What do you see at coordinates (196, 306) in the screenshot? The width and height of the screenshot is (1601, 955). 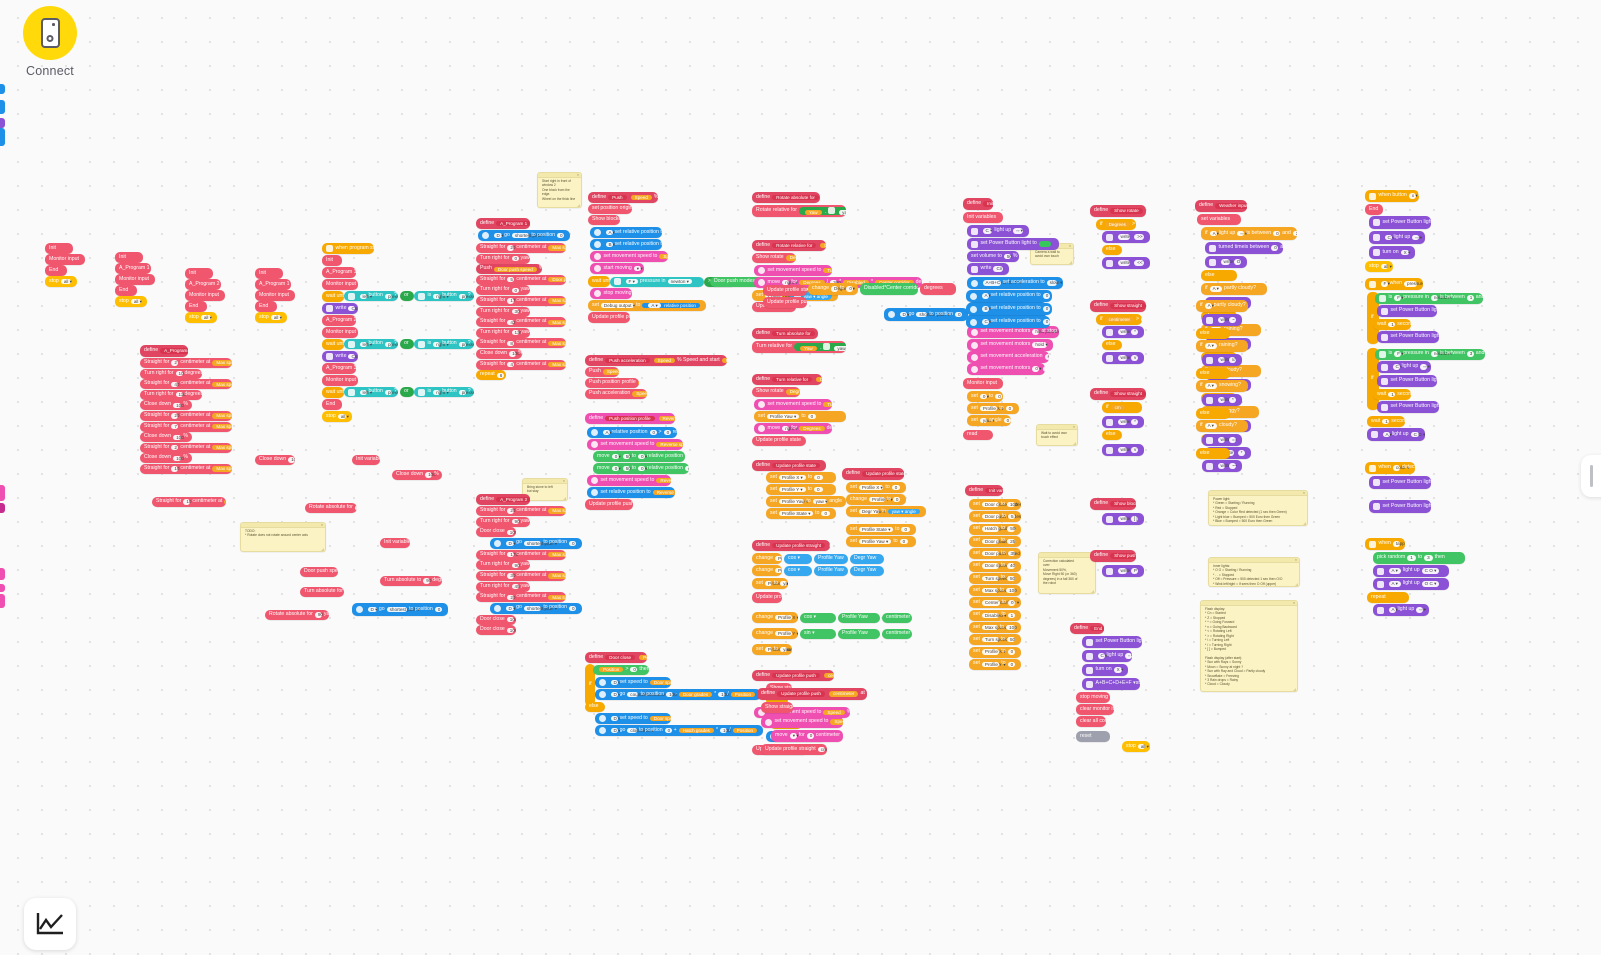 I see `block-end: End` at bounding box center [196, 306].